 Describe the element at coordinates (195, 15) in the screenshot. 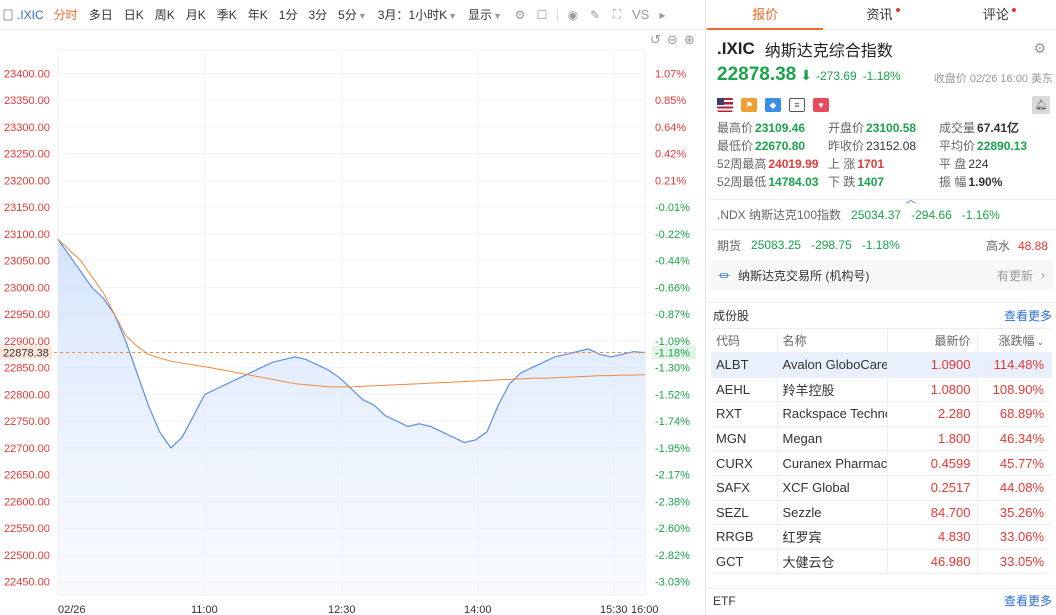

I see `period-monthly: 月K` at that location.